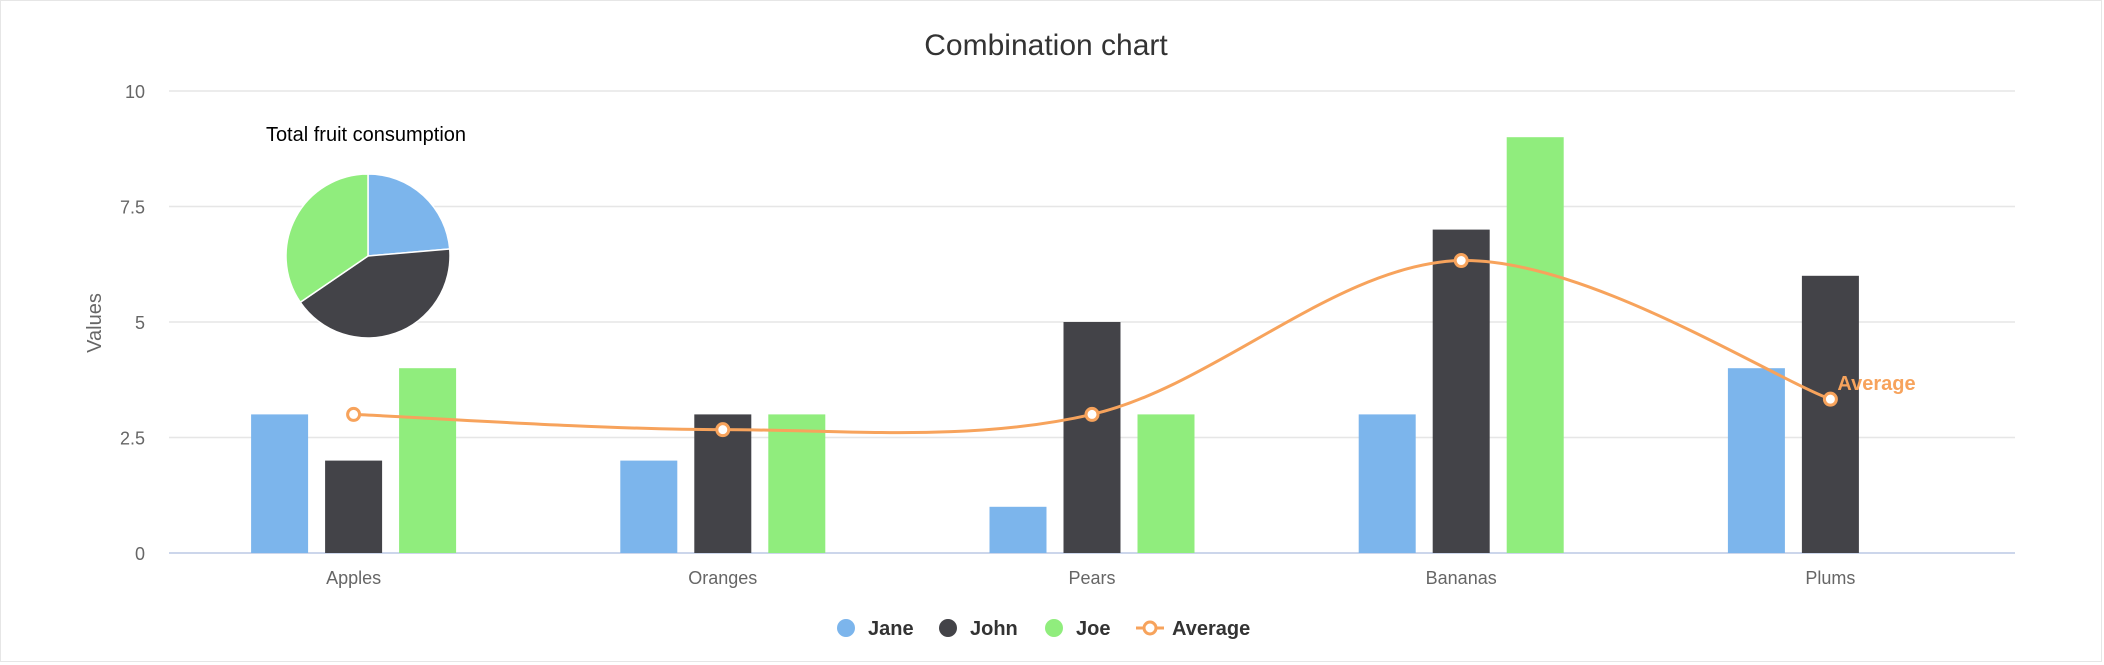 This screenshot has width=2104, height=665. What do you see at coordinates (140, 554) in the screenshot?
I see `y-tick-label: 0` at bounding box center [140, 554].